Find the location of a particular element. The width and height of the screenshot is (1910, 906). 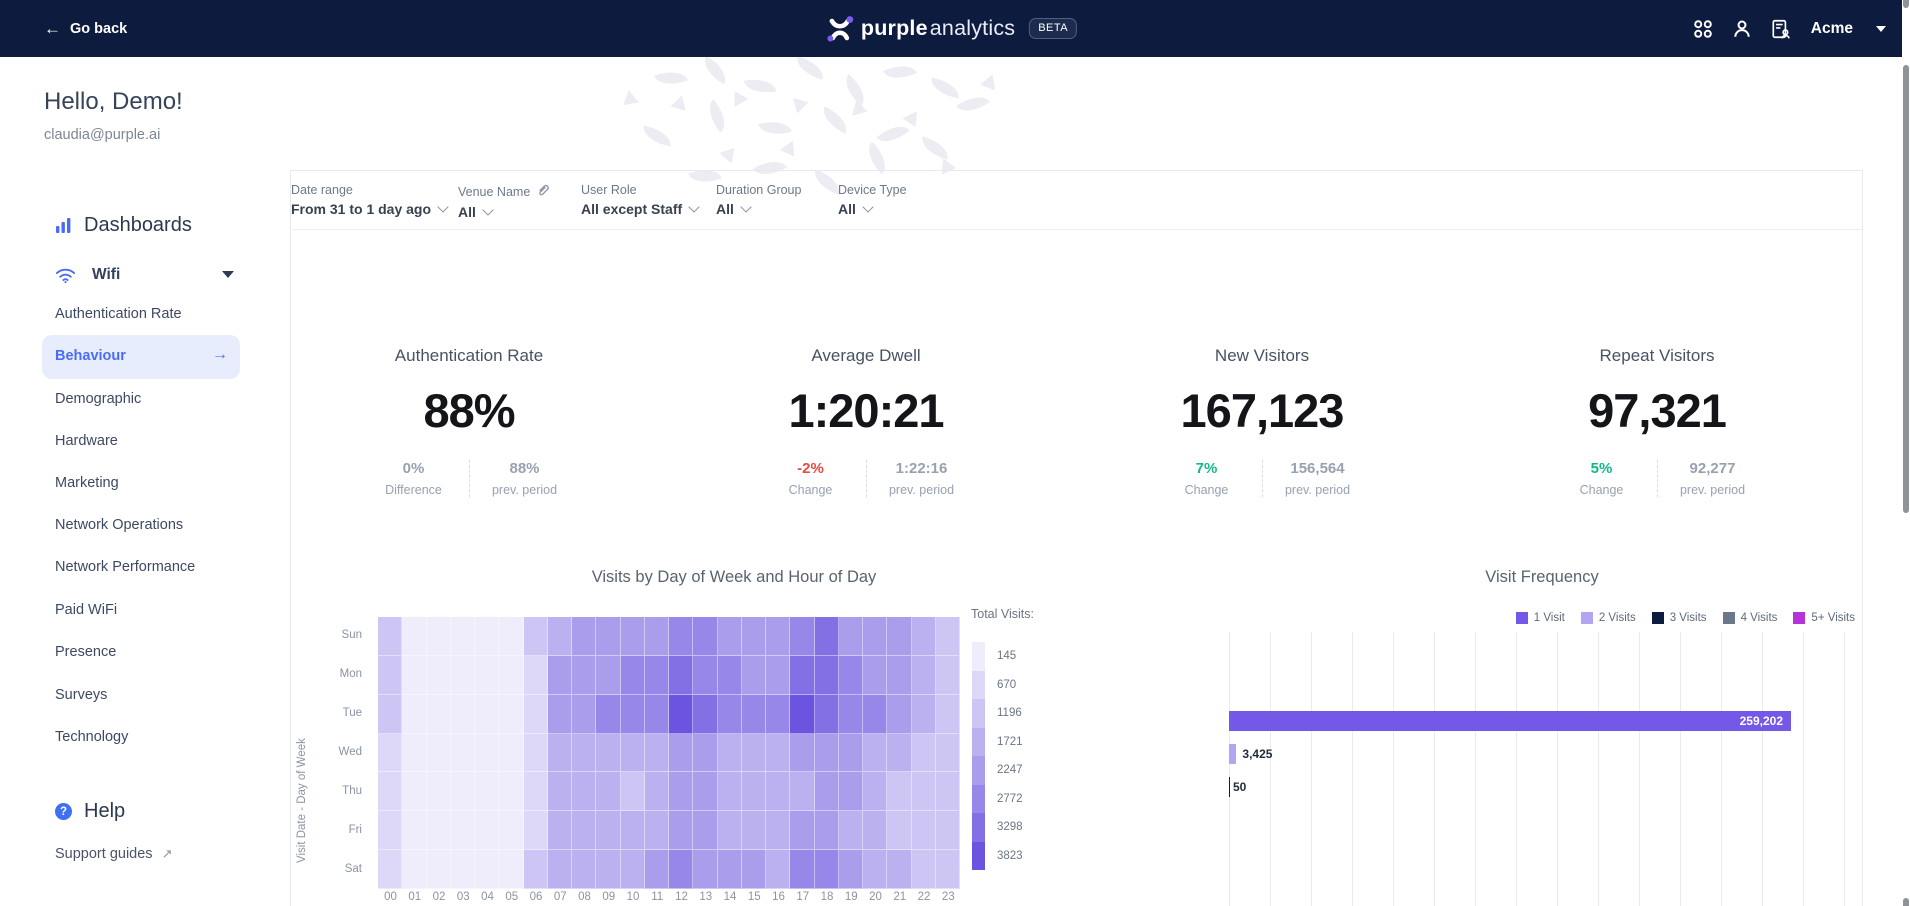

filter-value: All is located at coordinates (725, 209).